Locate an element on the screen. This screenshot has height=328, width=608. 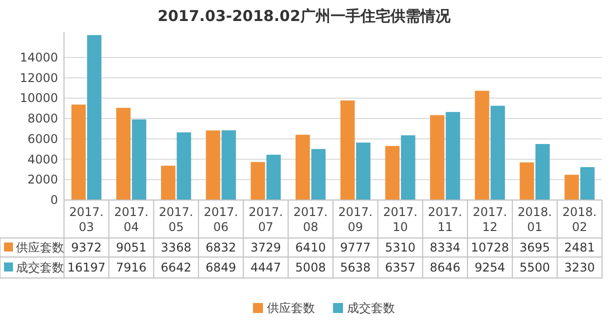
y-tick-label: 8000 is located at coordinates (42, 119).